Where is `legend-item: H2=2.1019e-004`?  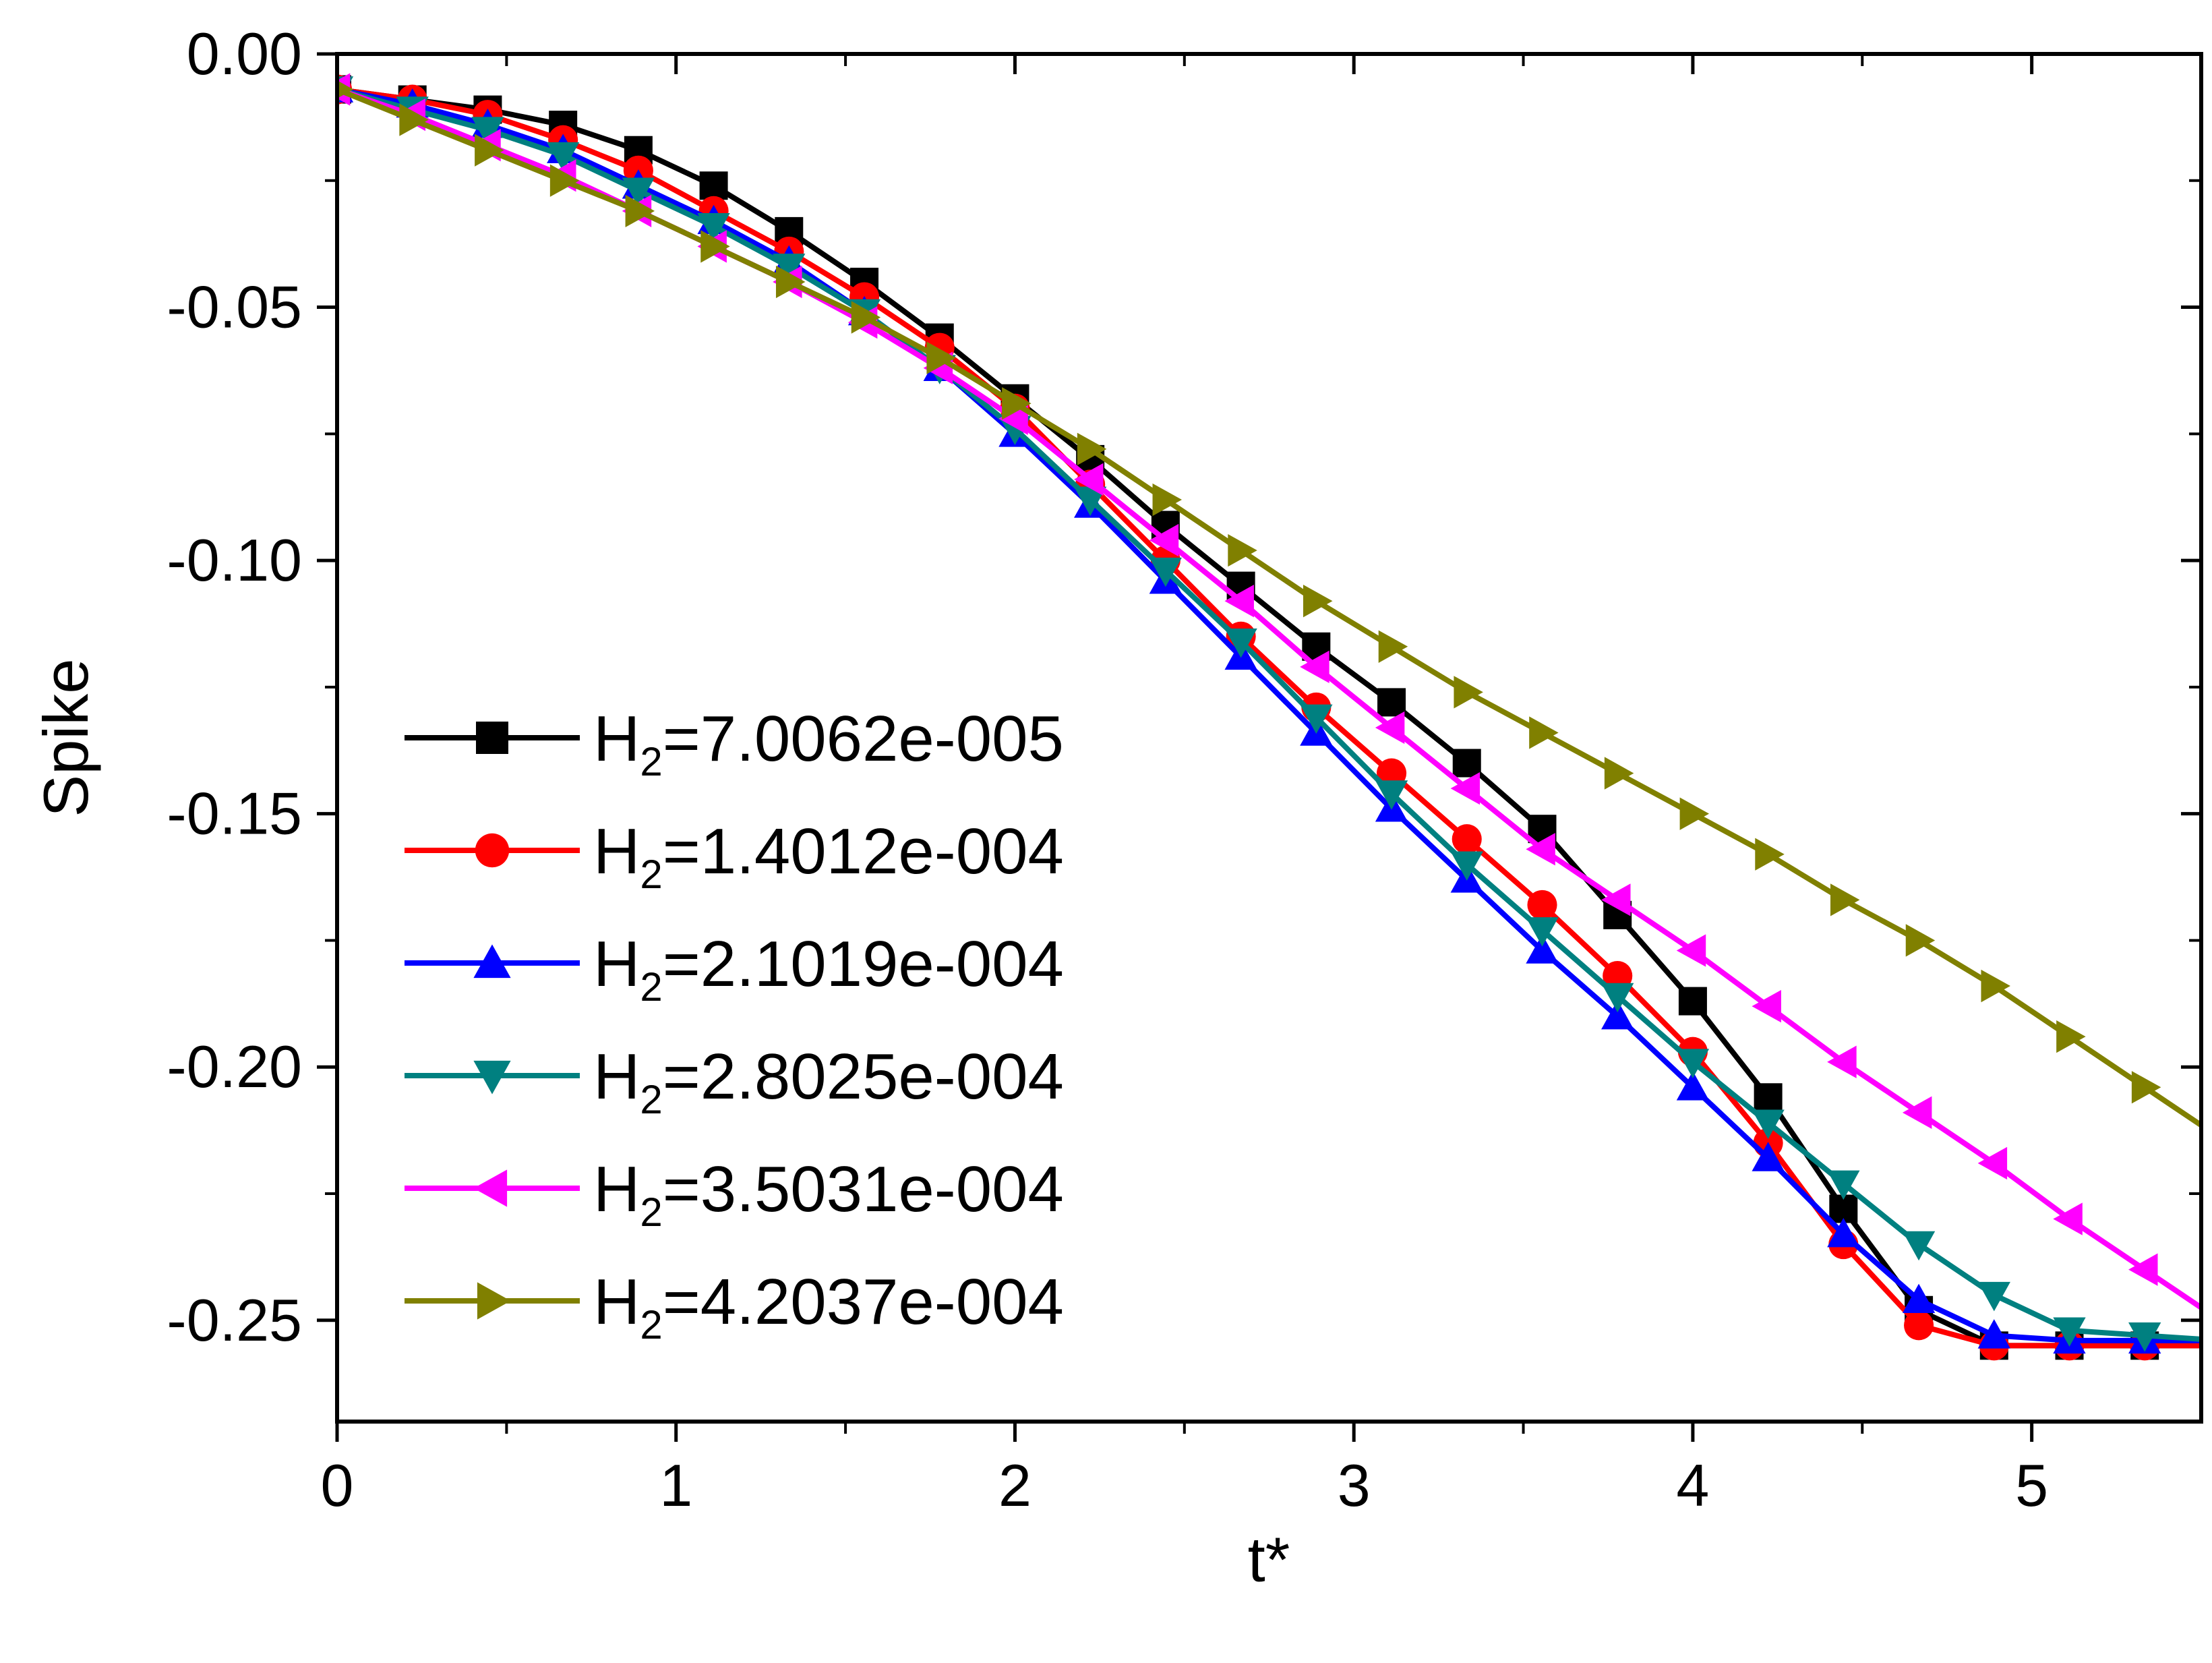
legend-item: H2=2.1019e-004 is located at coordinates (734, 969).